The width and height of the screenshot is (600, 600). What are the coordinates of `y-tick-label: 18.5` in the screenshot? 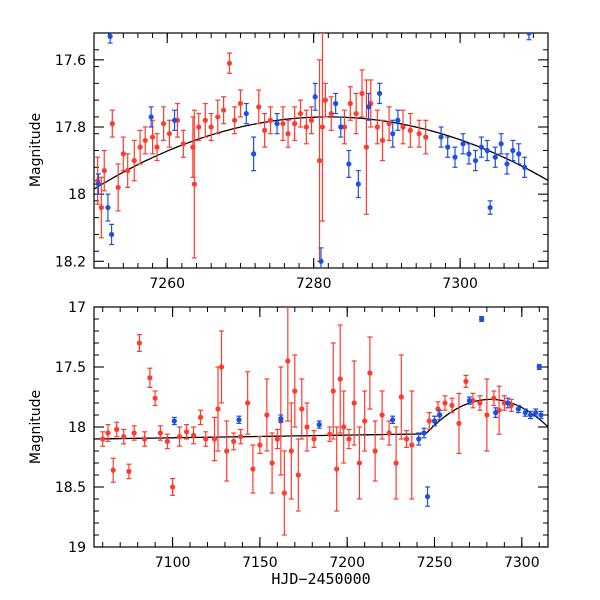 It's located at (70, 488).